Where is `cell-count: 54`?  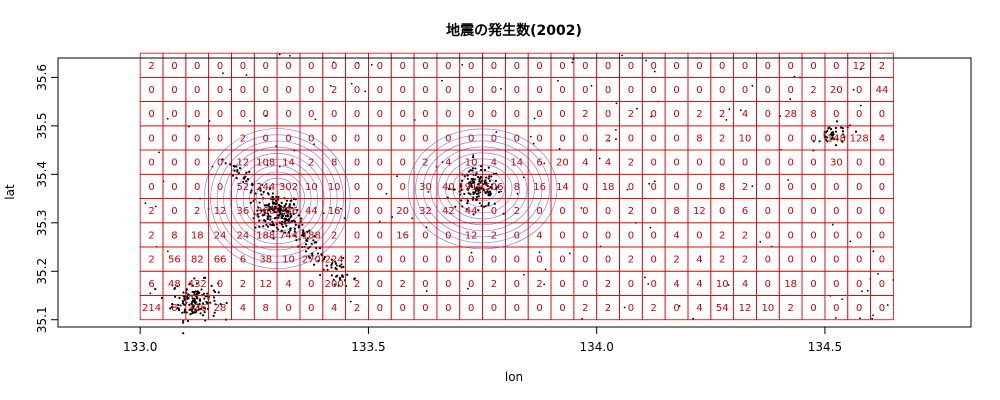
cell-count: 54 is located at coordinates (722, 308).